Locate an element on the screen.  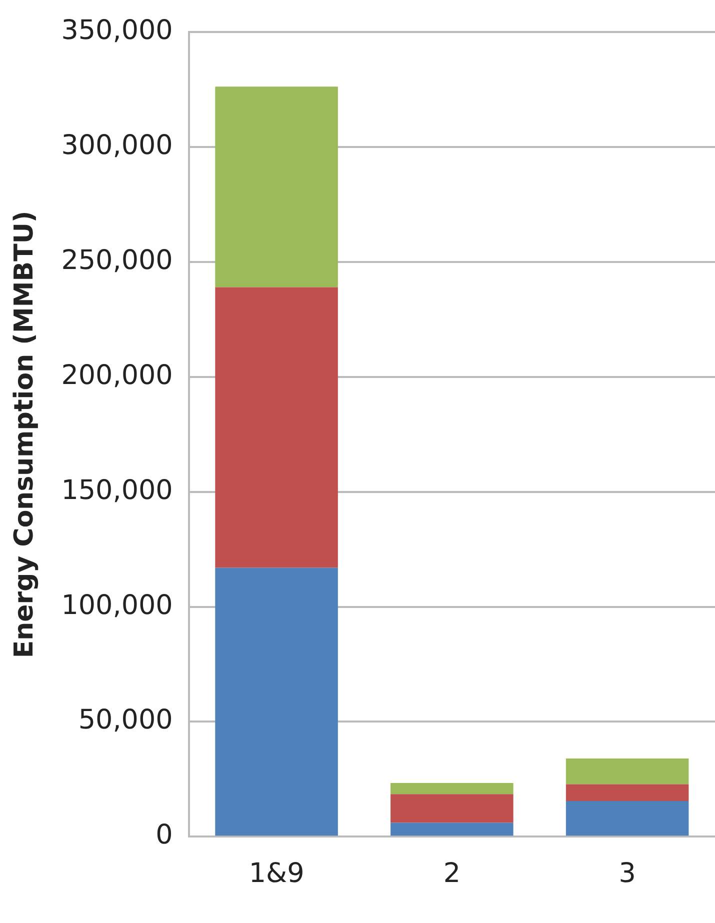
y-tick-label: 200,000 is located at coordinates (117, 375).